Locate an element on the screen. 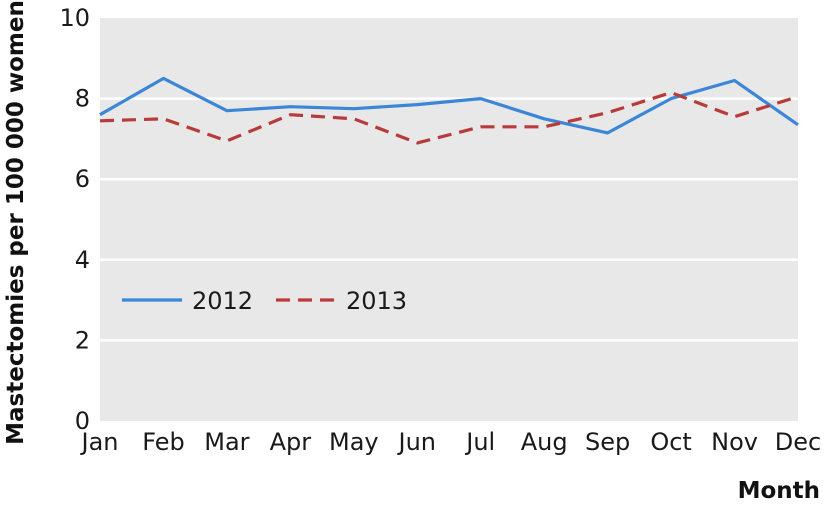 The image size is (824, 508). series-line-2013 is located at coordinates (449, 117).